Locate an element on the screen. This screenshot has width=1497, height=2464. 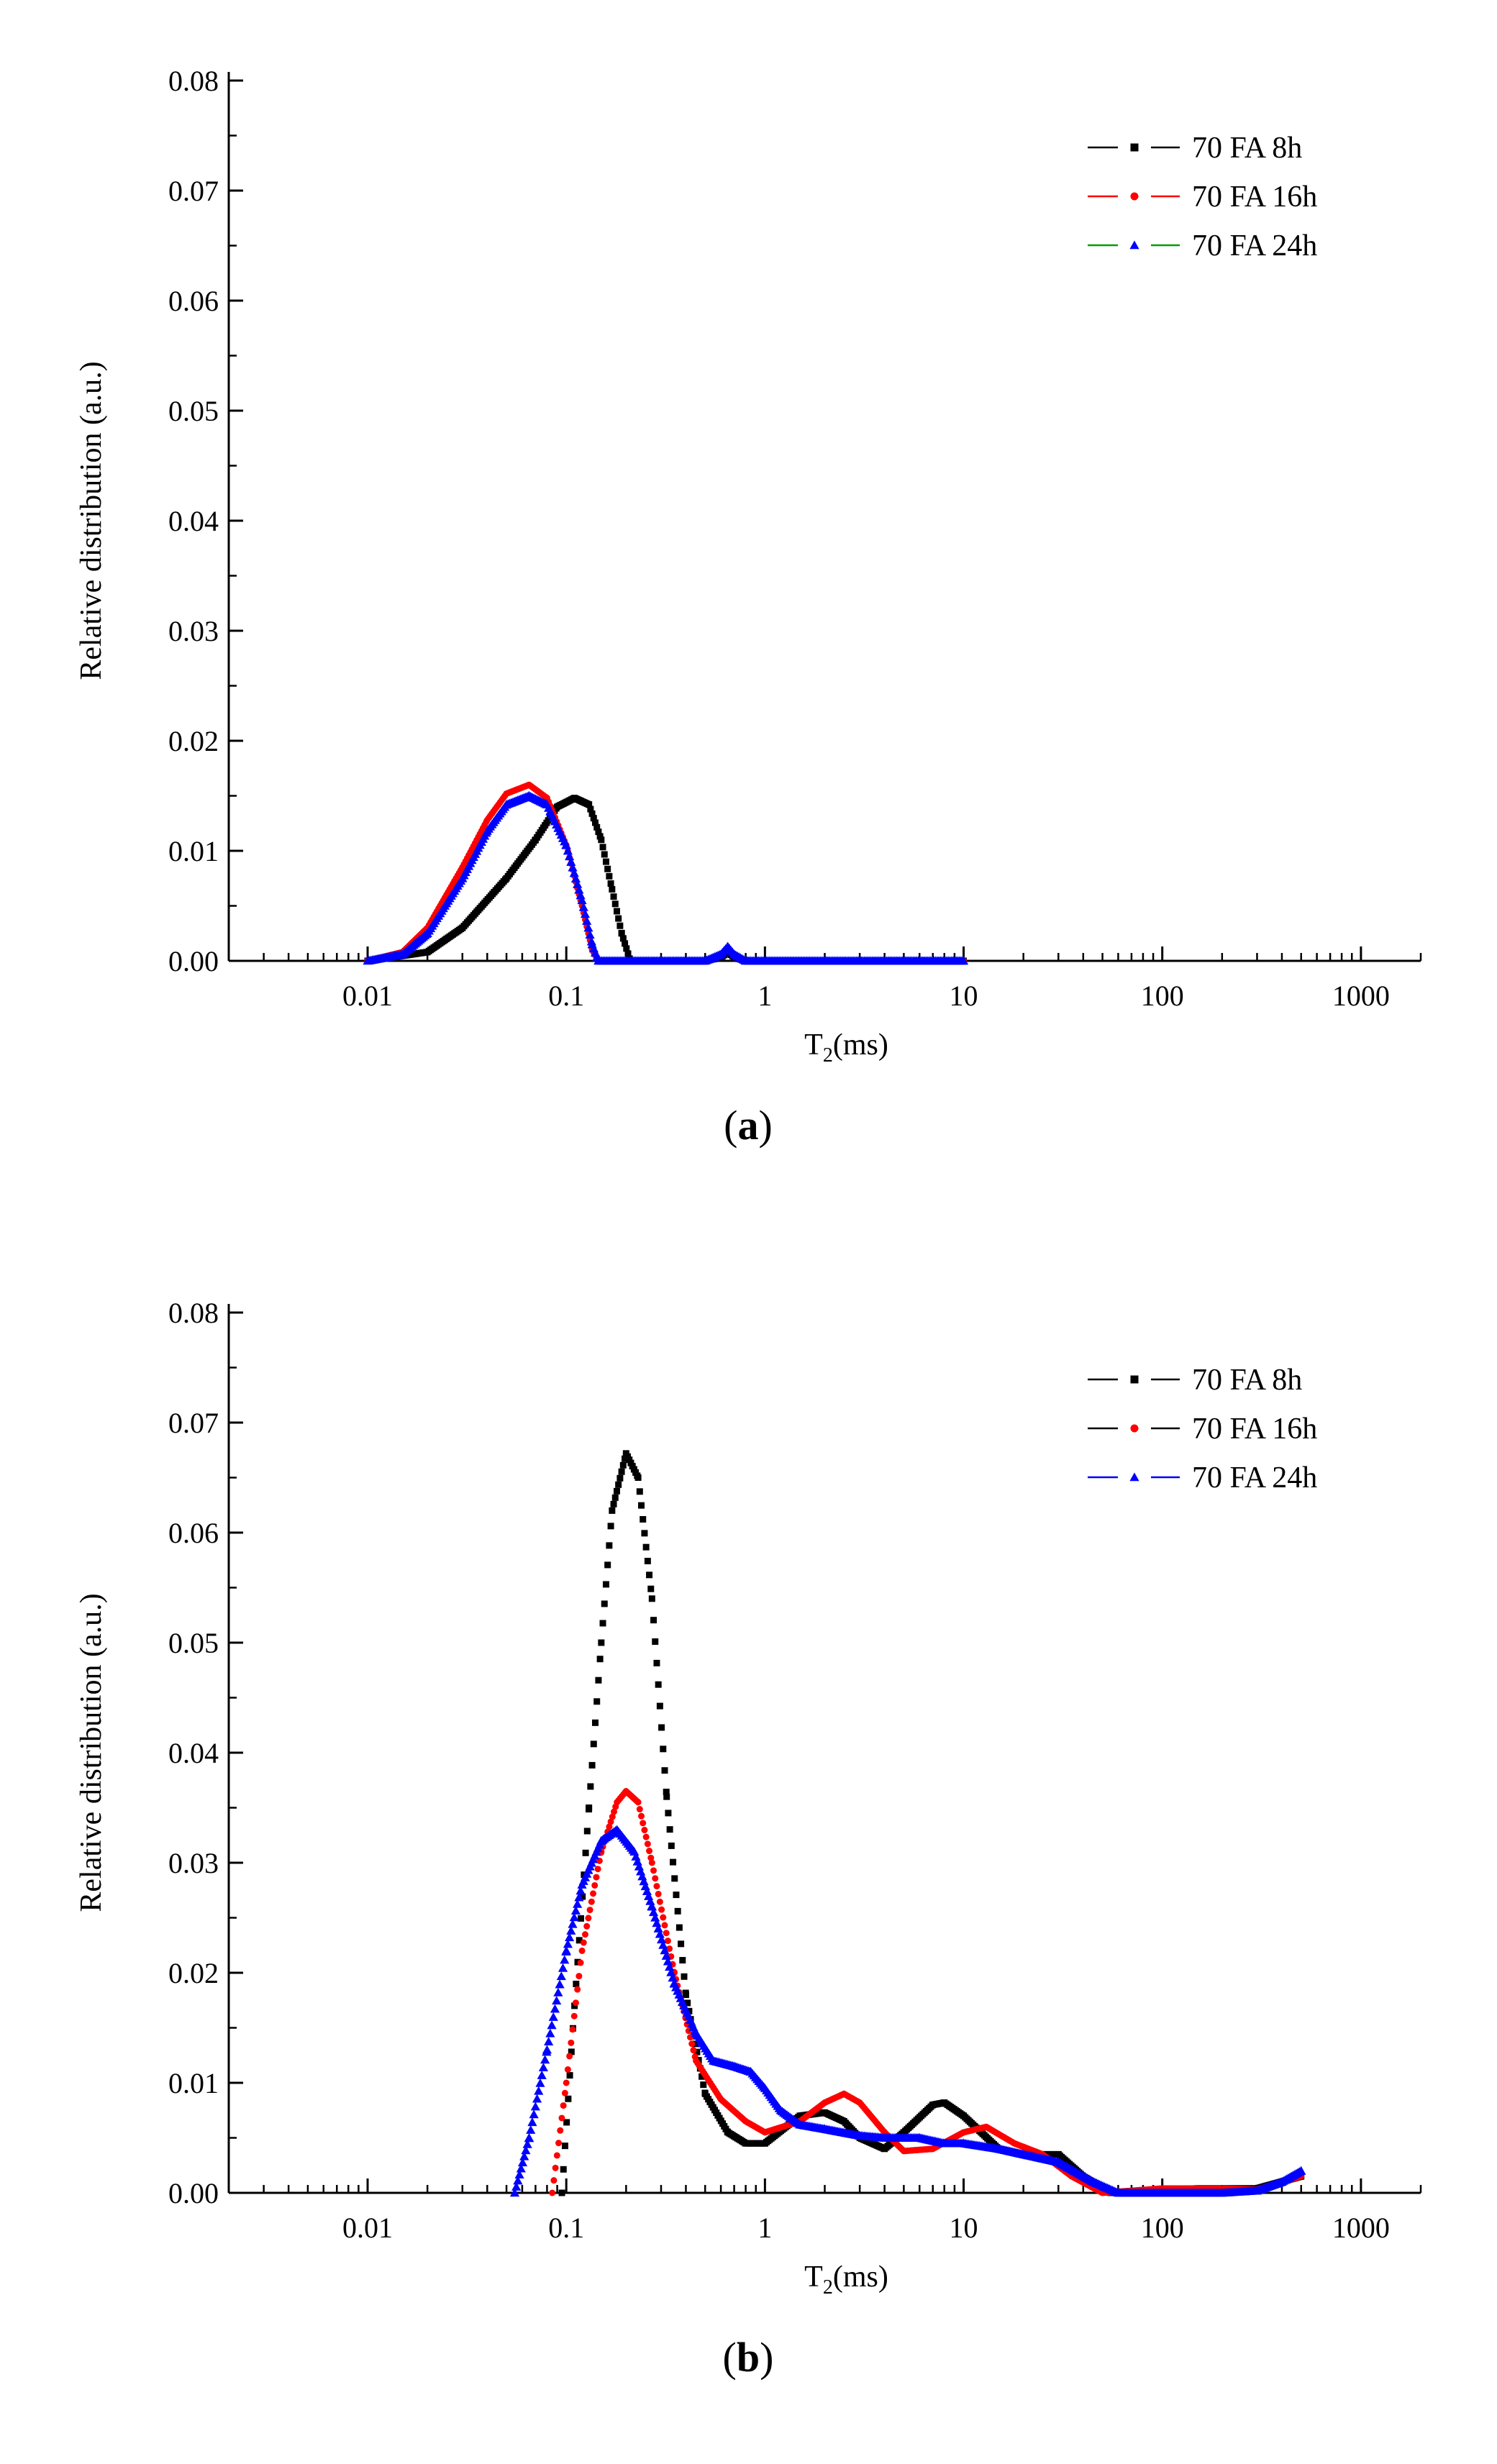
y-tick-label: 0.00 is located at coordinates (194, 961).